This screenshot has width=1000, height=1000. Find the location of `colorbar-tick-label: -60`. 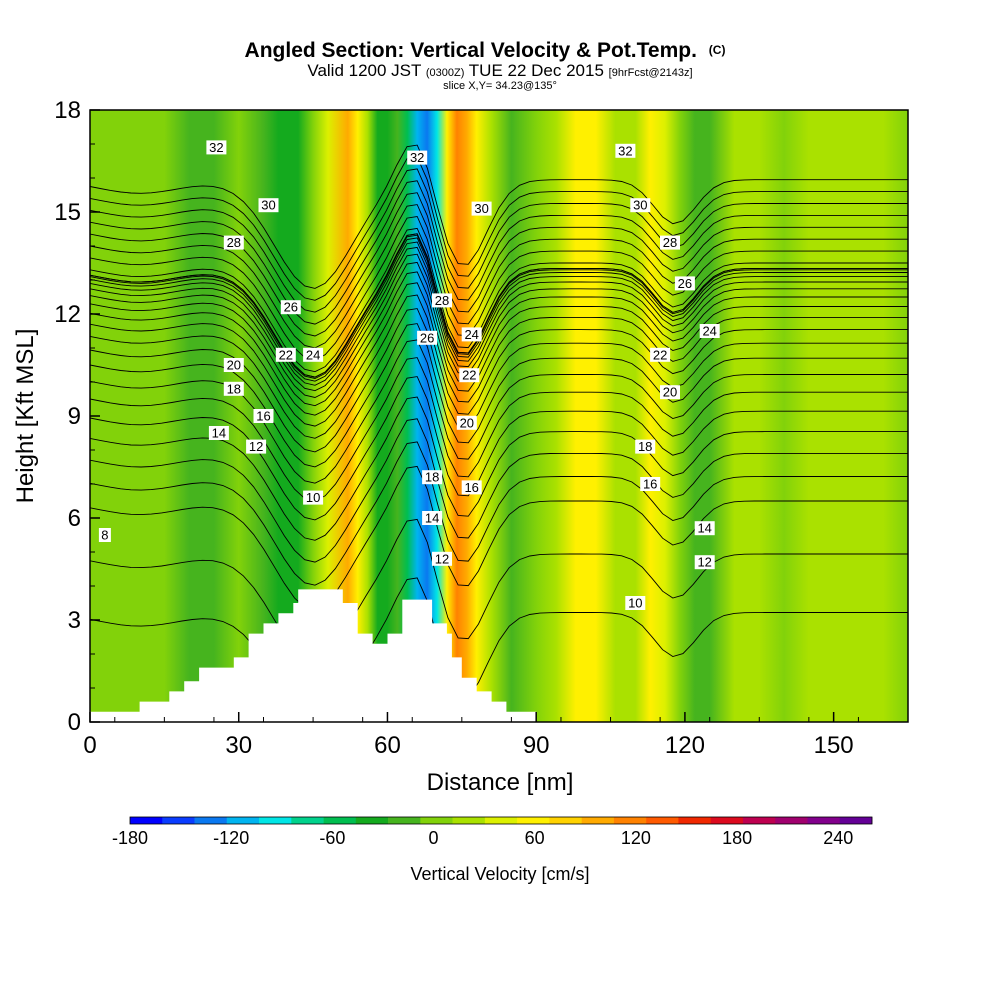

colorbar-tick-label: -60 is located at coordinates (332, 838).